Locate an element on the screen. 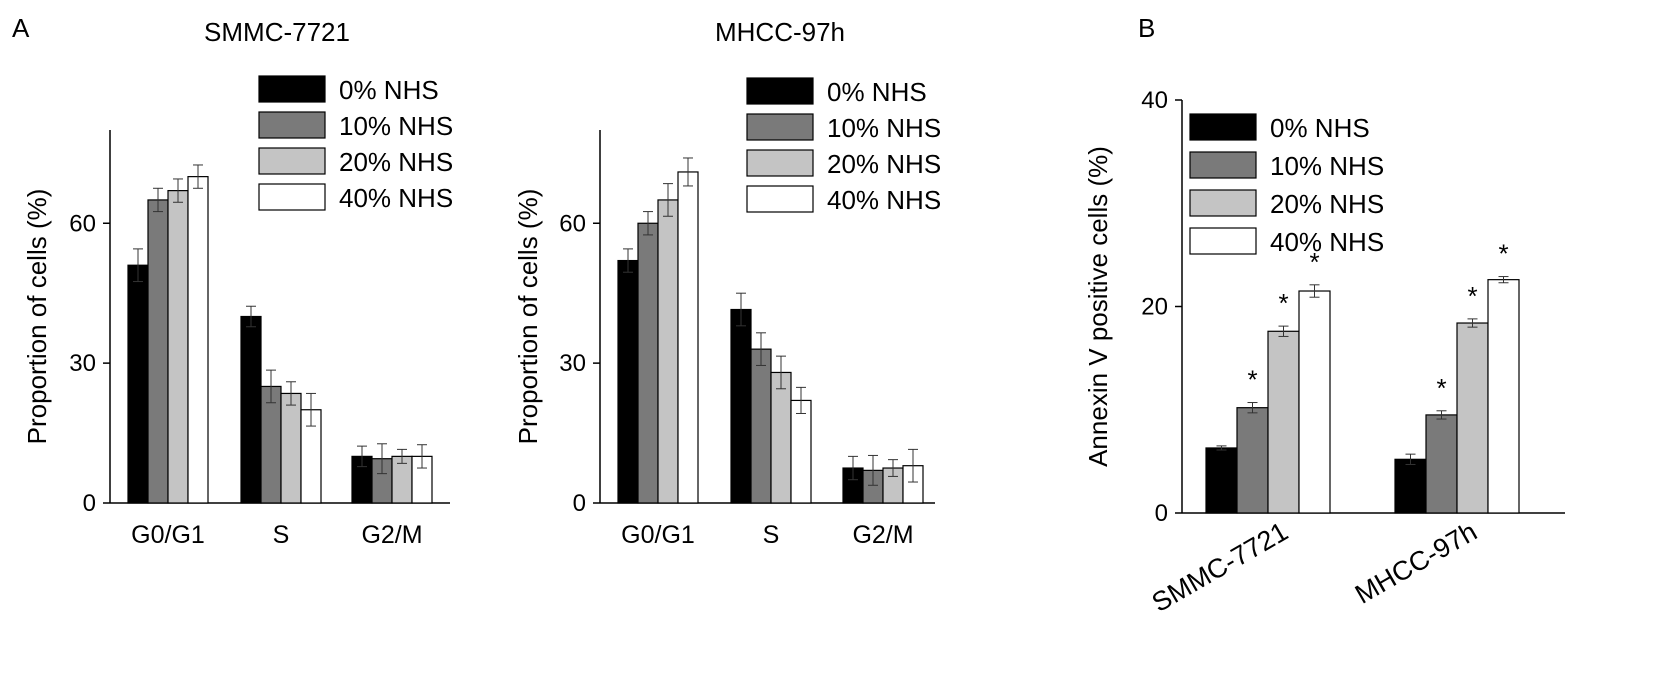  bar-c0-s-s0 is located at coordinates (251, 409).